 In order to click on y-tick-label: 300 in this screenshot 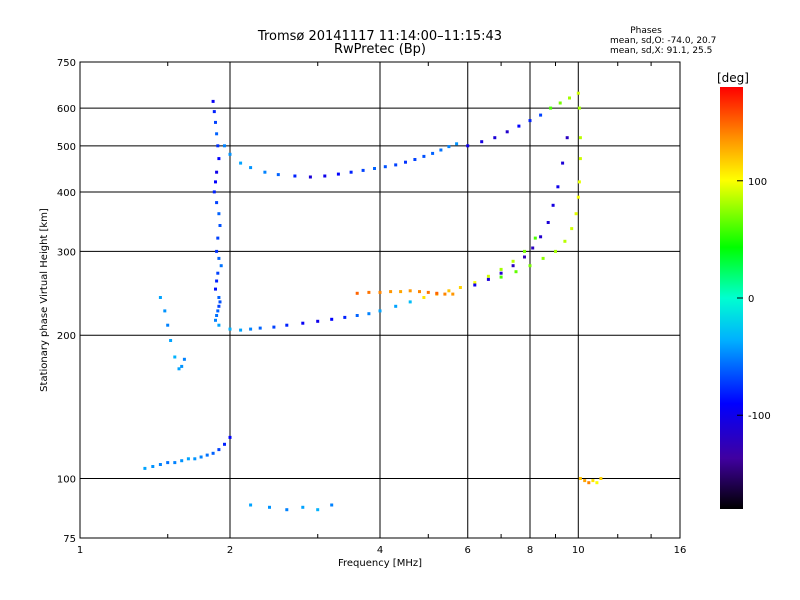, I will do `click(66, 252)`.